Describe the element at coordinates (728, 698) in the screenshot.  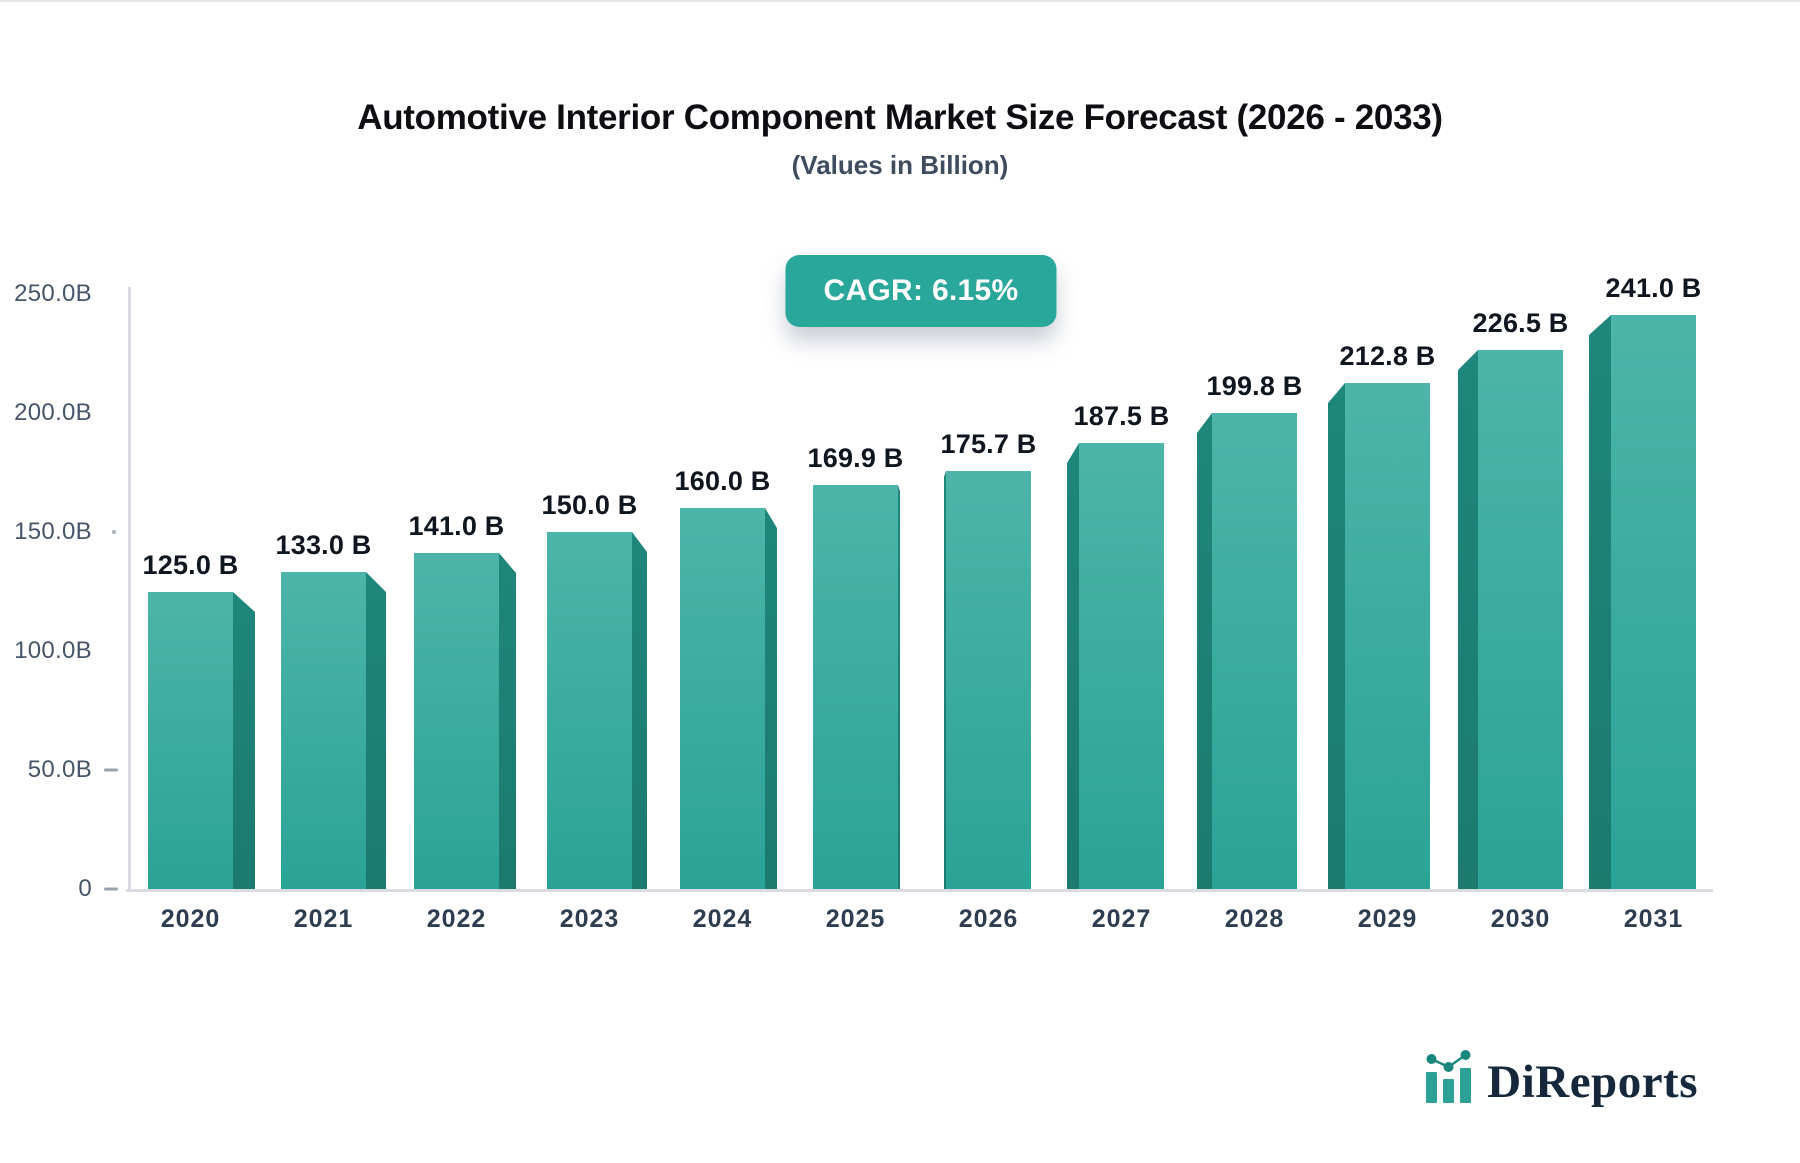
I see `bar-2024` at that location.